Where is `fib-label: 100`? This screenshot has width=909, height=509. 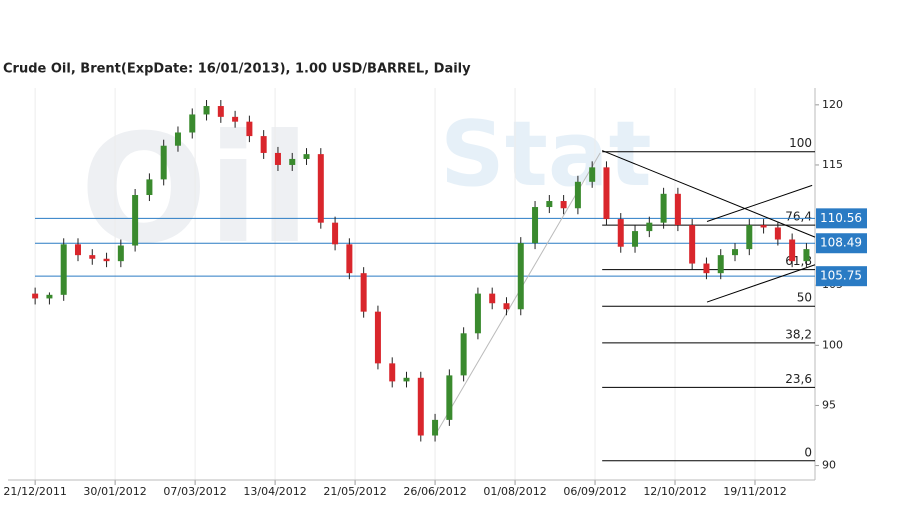 fib-label: 100 is located at coordinates (800, 143).